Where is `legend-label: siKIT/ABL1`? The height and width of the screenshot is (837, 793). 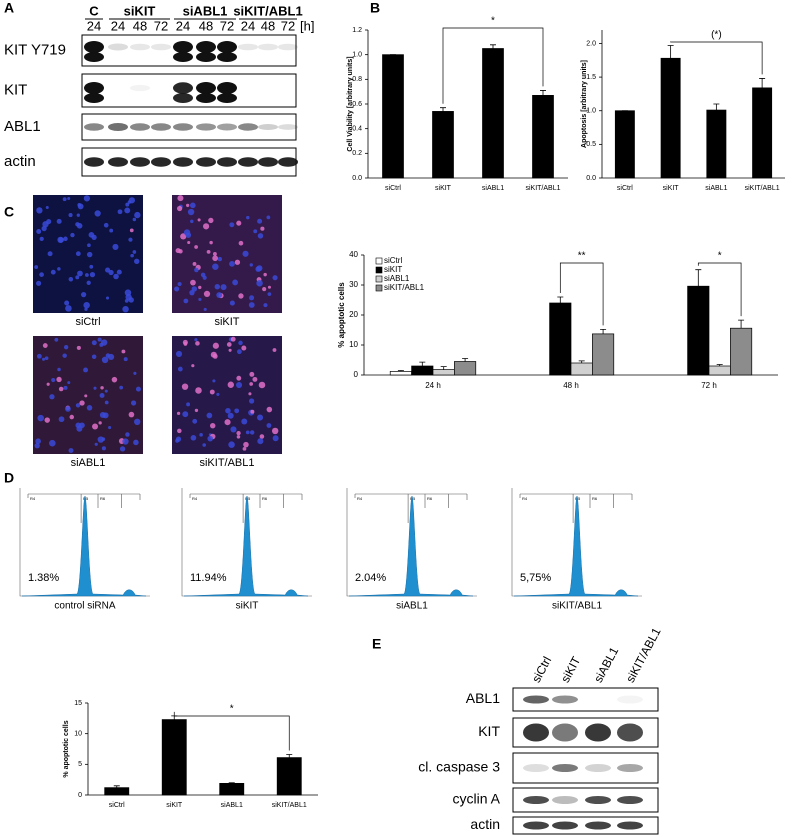
legend-label: siKIT/ABL1 is located at coordinates (404, 287).